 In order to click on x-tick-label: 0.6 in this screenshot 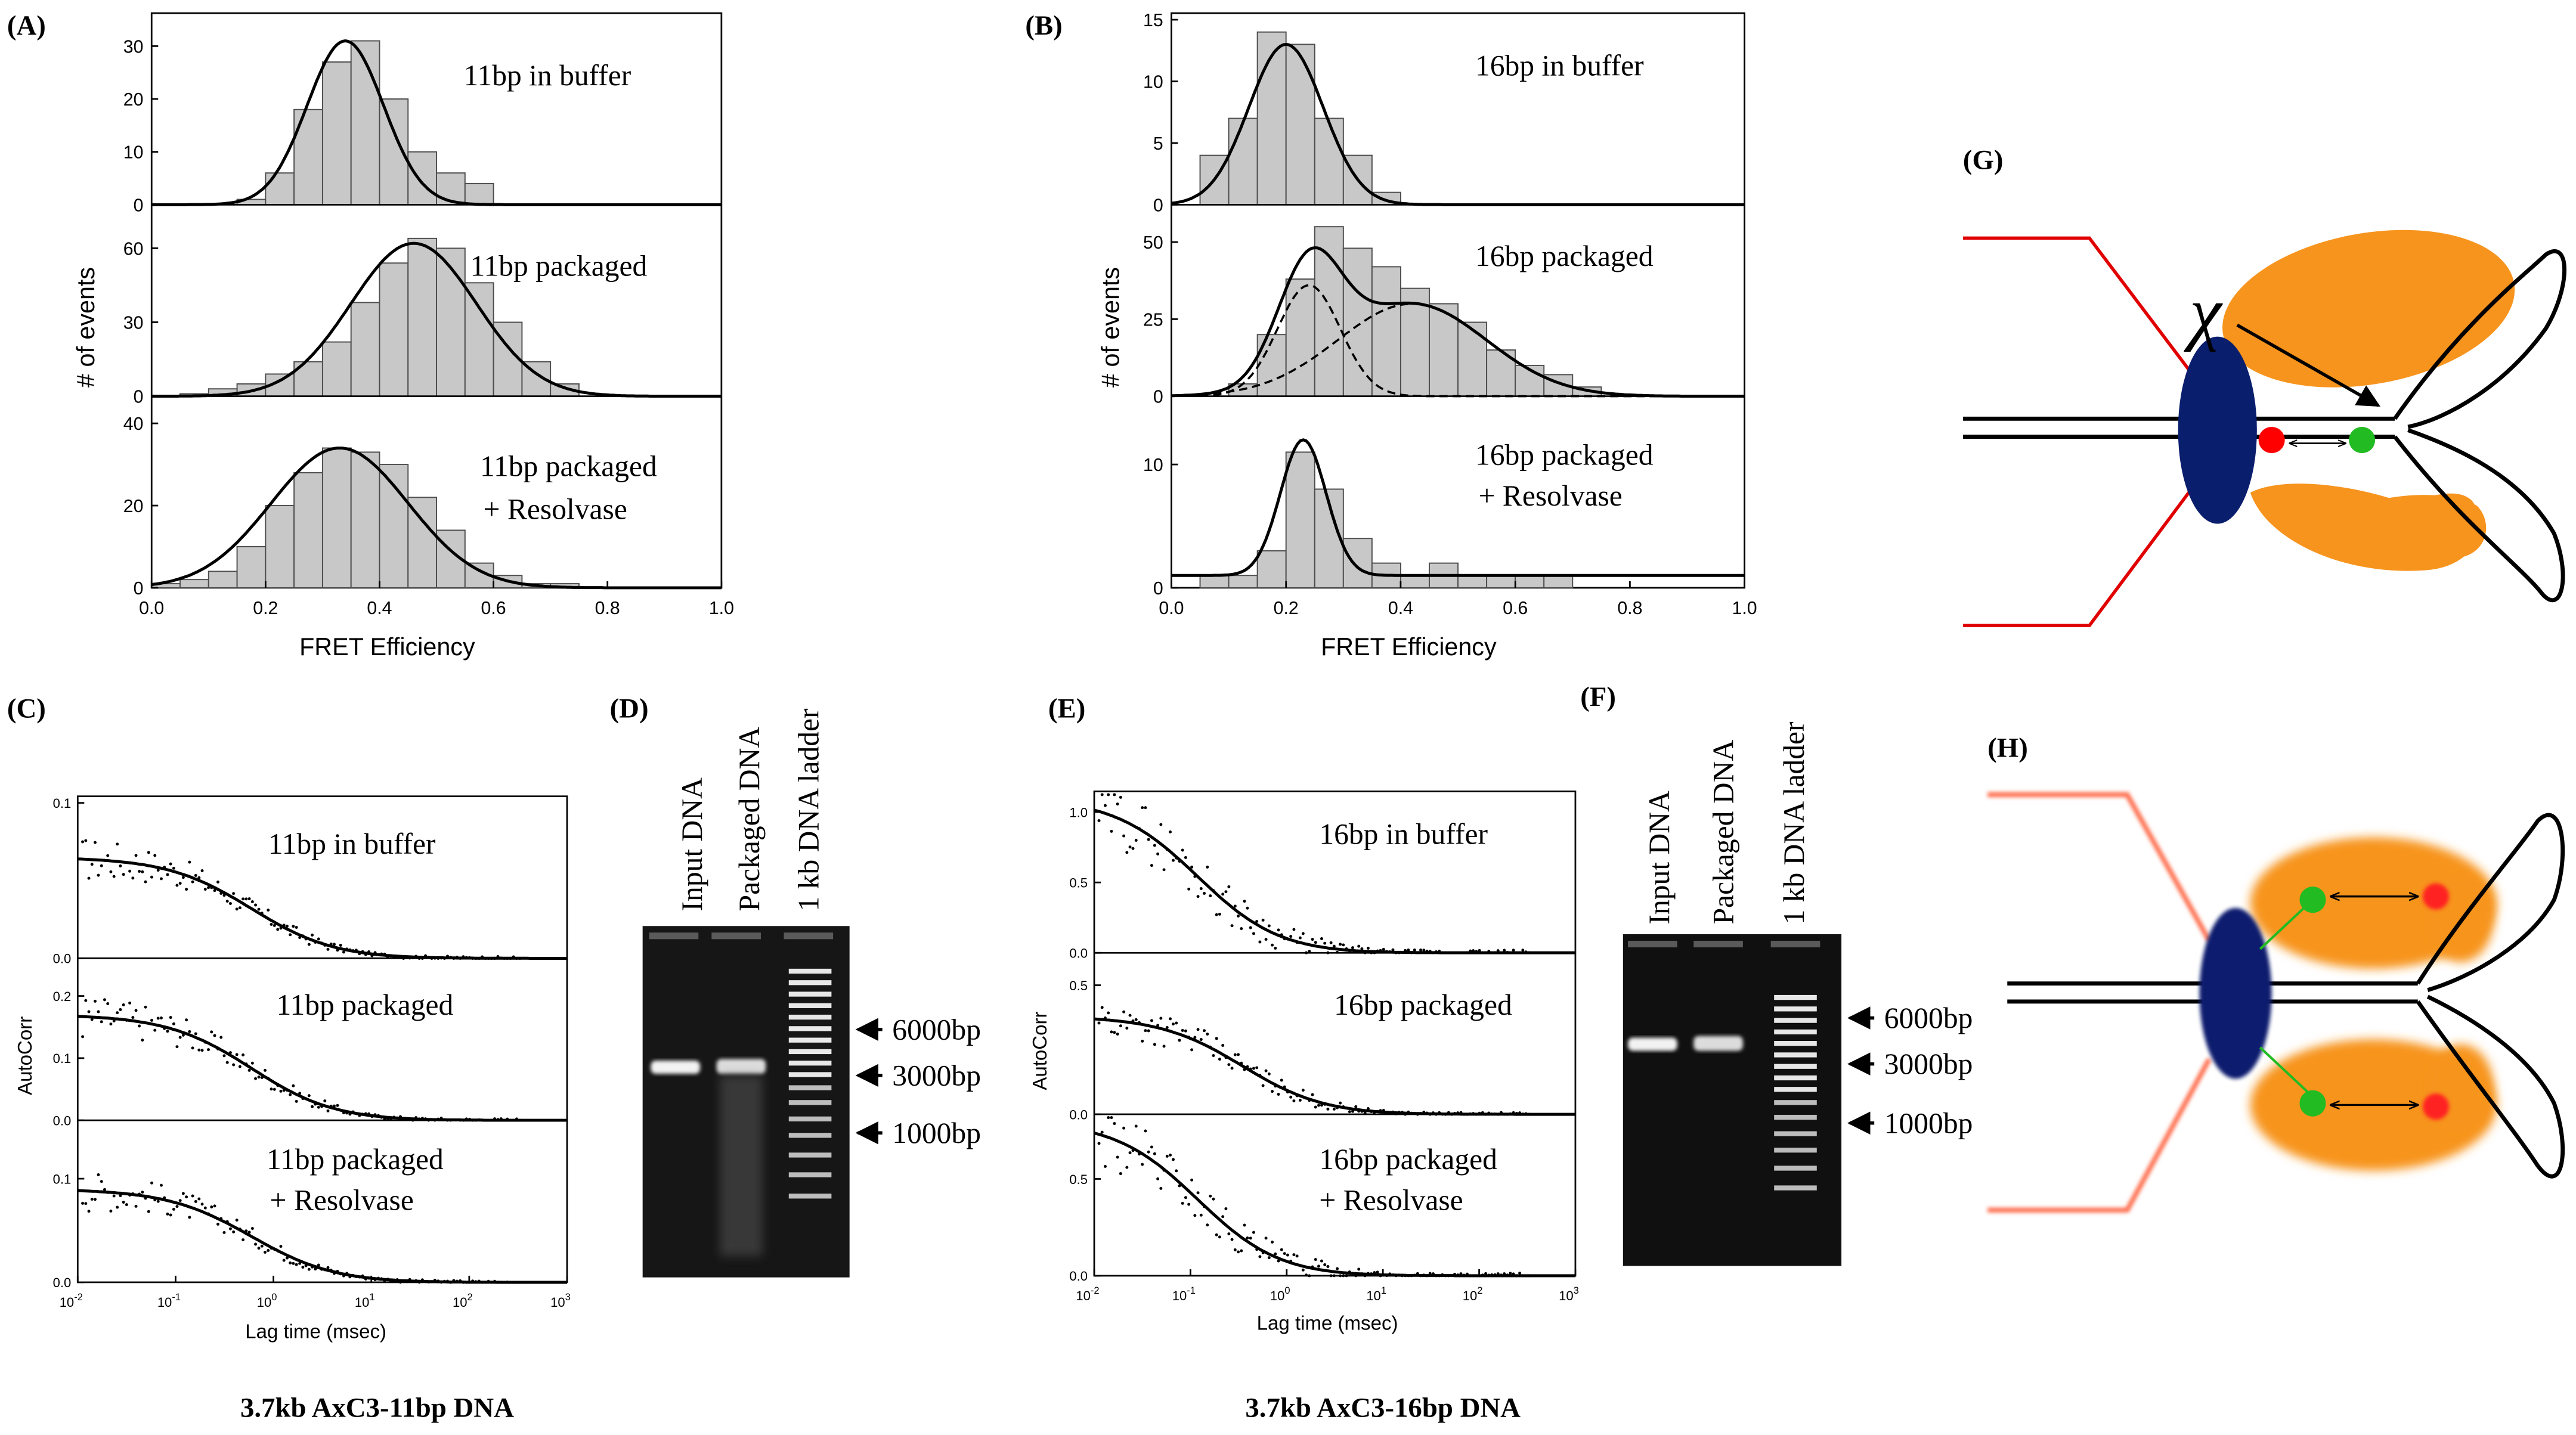, I will do `click(494, 608)`.